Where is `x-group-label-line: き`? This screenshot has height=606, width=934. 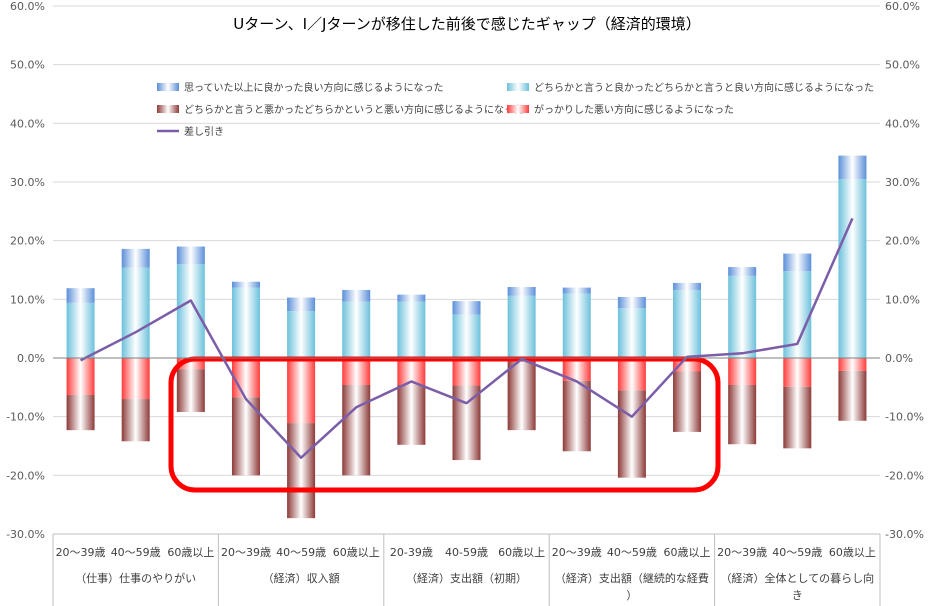
x-group-label-line: き is located at coordinates (797, 595).